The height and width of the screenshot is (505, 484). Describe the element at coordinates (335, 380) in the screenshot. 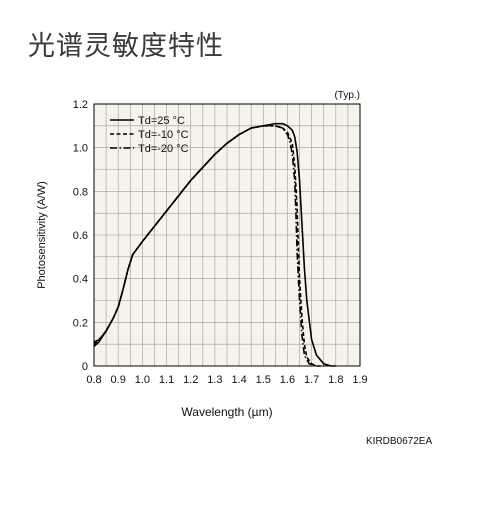

I see `x-tick-label: 1.8` at that location.